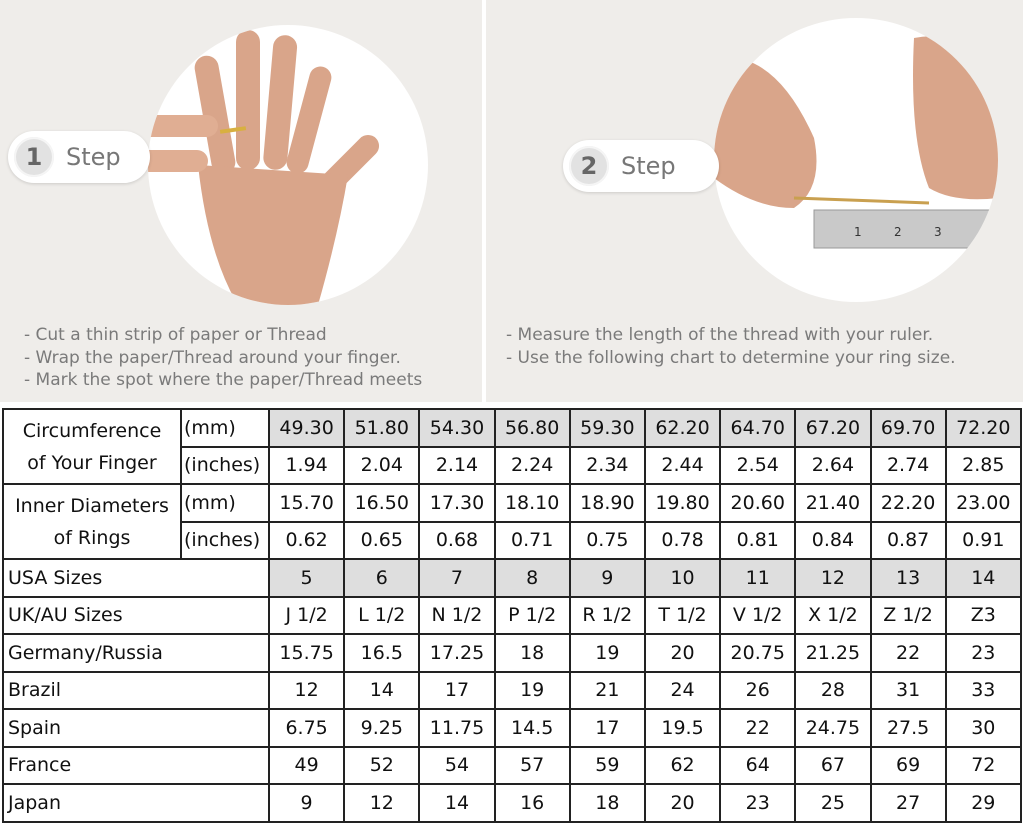  Describe the element at coordinates (983, 803) in the screenshot. I see `size-cell: 29` at that location.